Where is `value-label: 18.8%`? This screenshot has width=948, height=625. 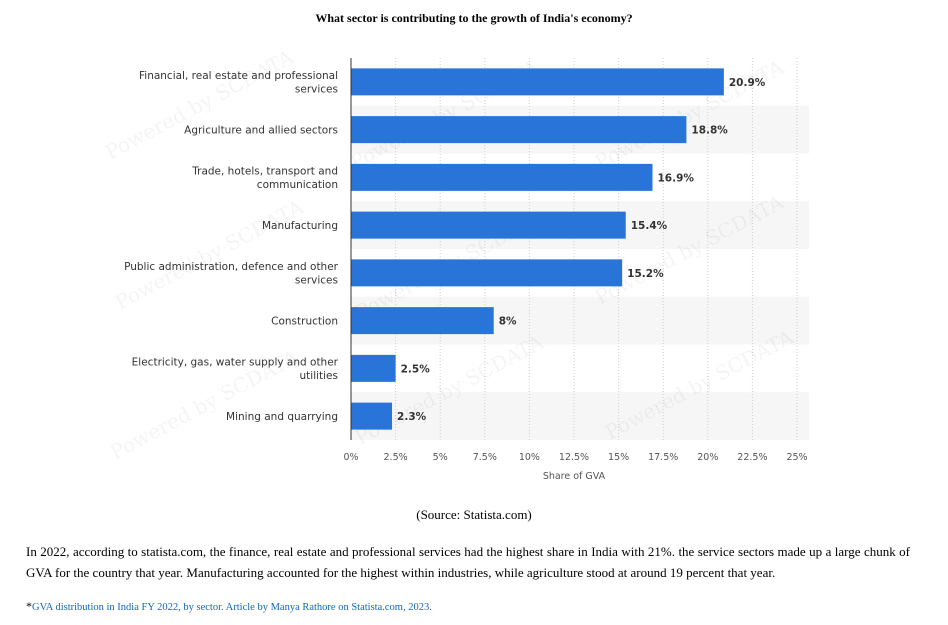
value-label: 18.8% is located at coordinates (709, 131).